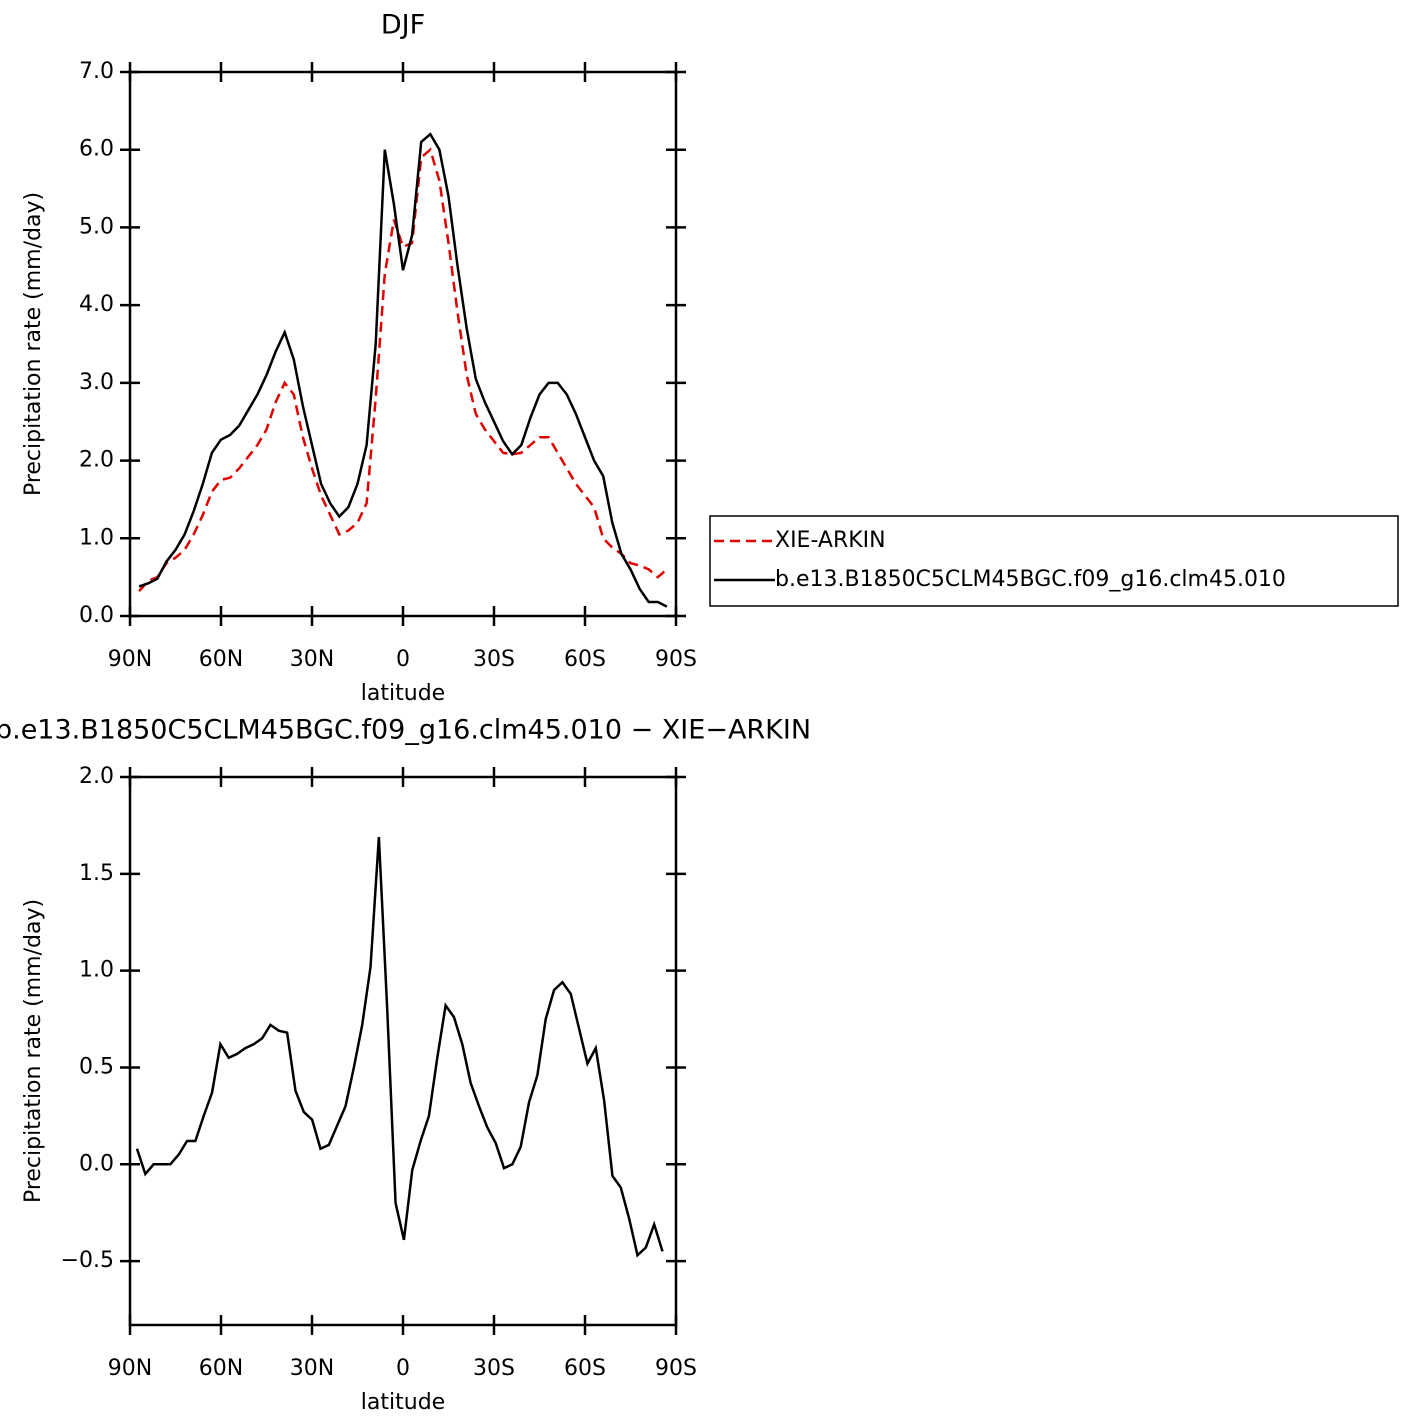  I want to click on y-tick-label: 1.5, so click(96, 873).